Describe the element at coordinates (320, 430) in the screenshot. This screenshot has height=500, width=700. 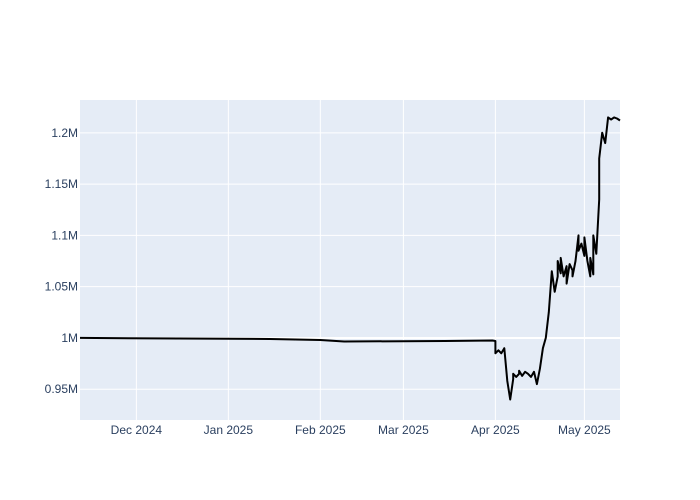
I see `x-tick-label: Feb 2025` at that location.